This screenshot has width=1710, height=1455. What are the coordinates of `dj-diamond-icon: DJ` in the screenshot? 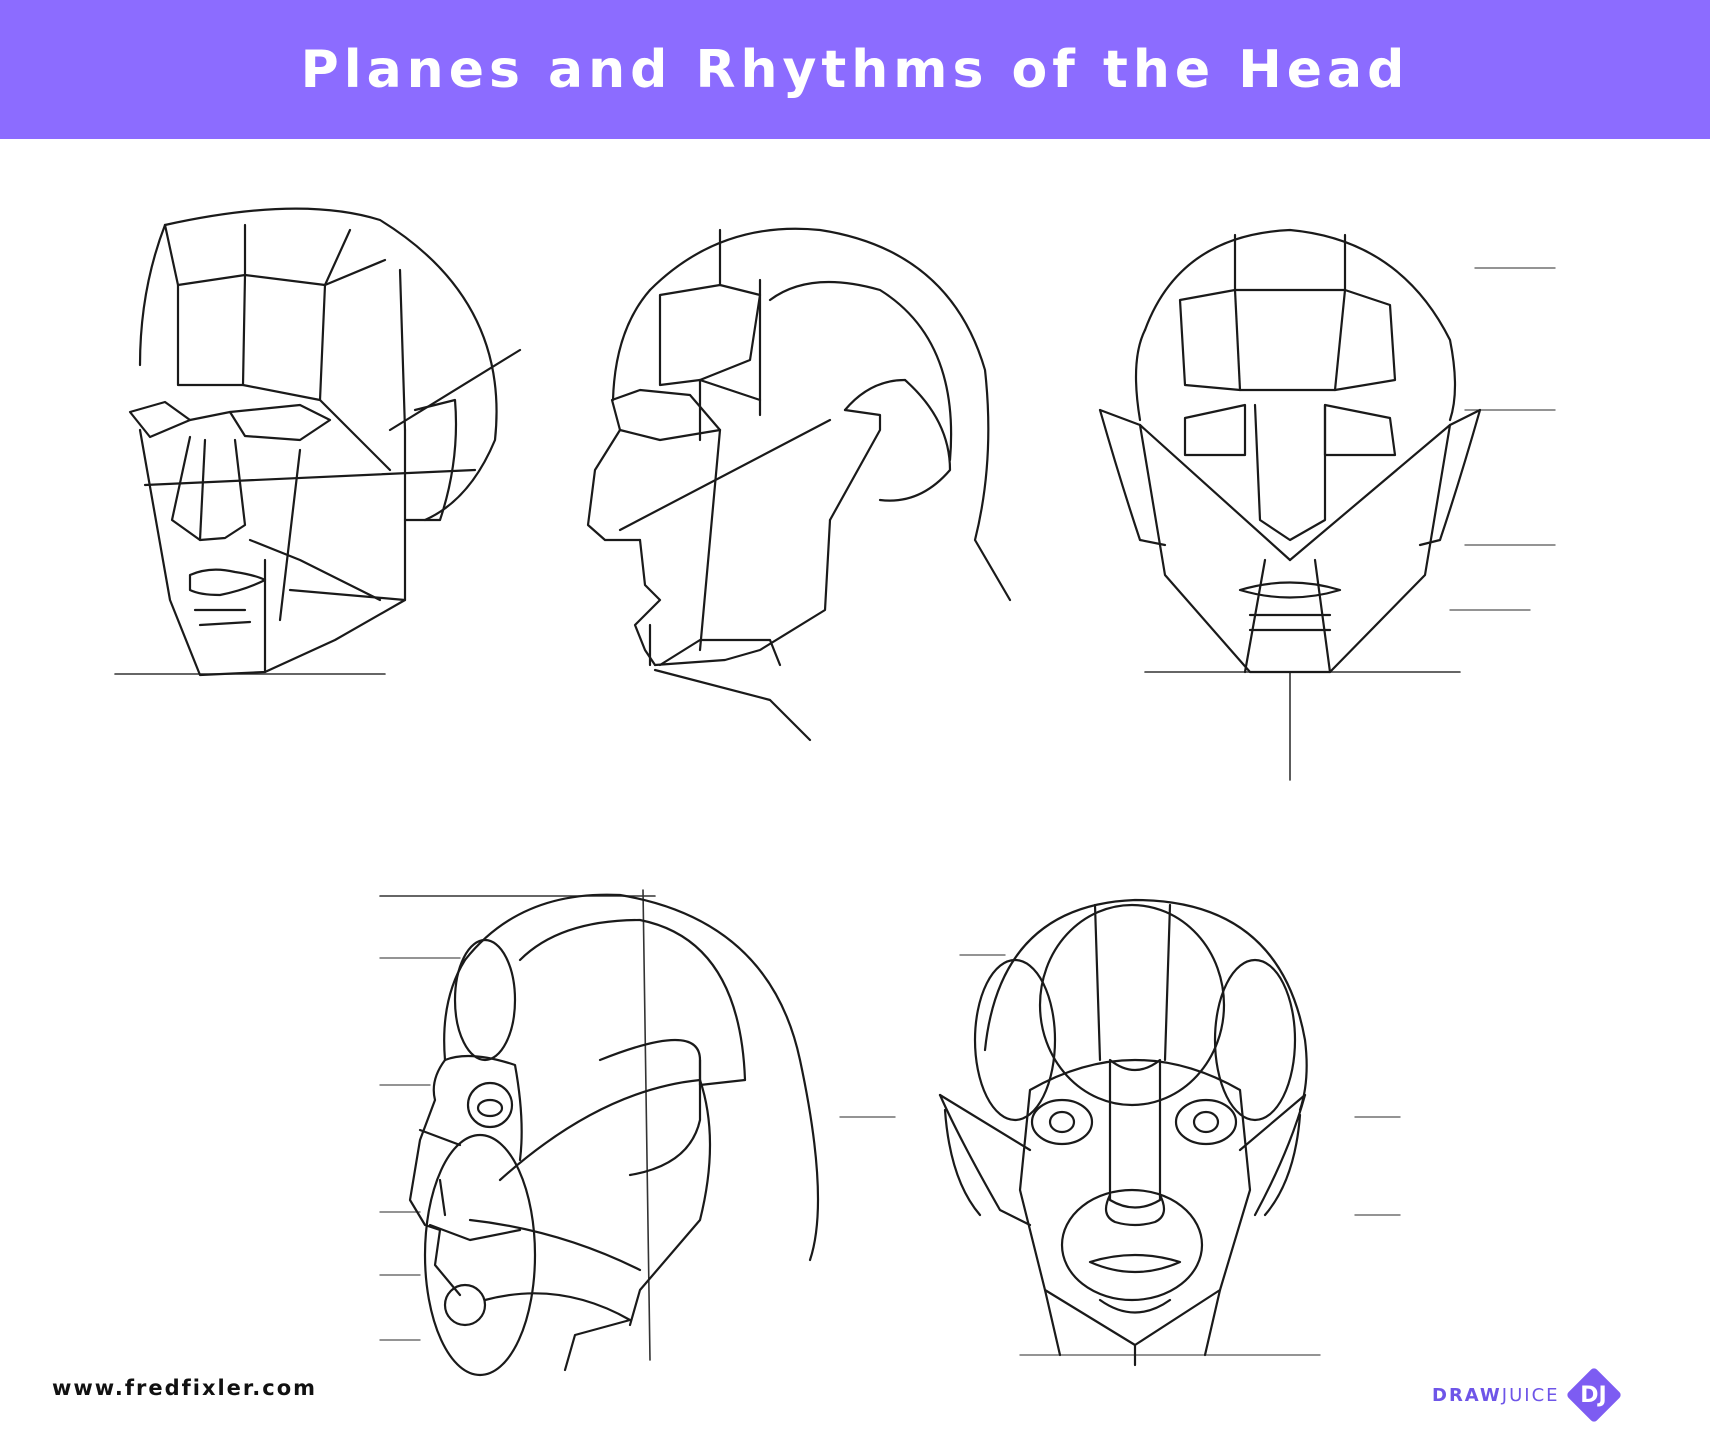 It's located at (1594, 1395).